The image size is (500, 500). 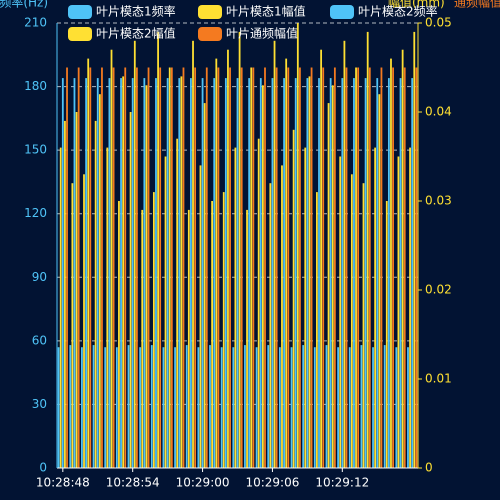 I want to click on legend-label: 叶片模态1频率, so click(x=136, y=11).